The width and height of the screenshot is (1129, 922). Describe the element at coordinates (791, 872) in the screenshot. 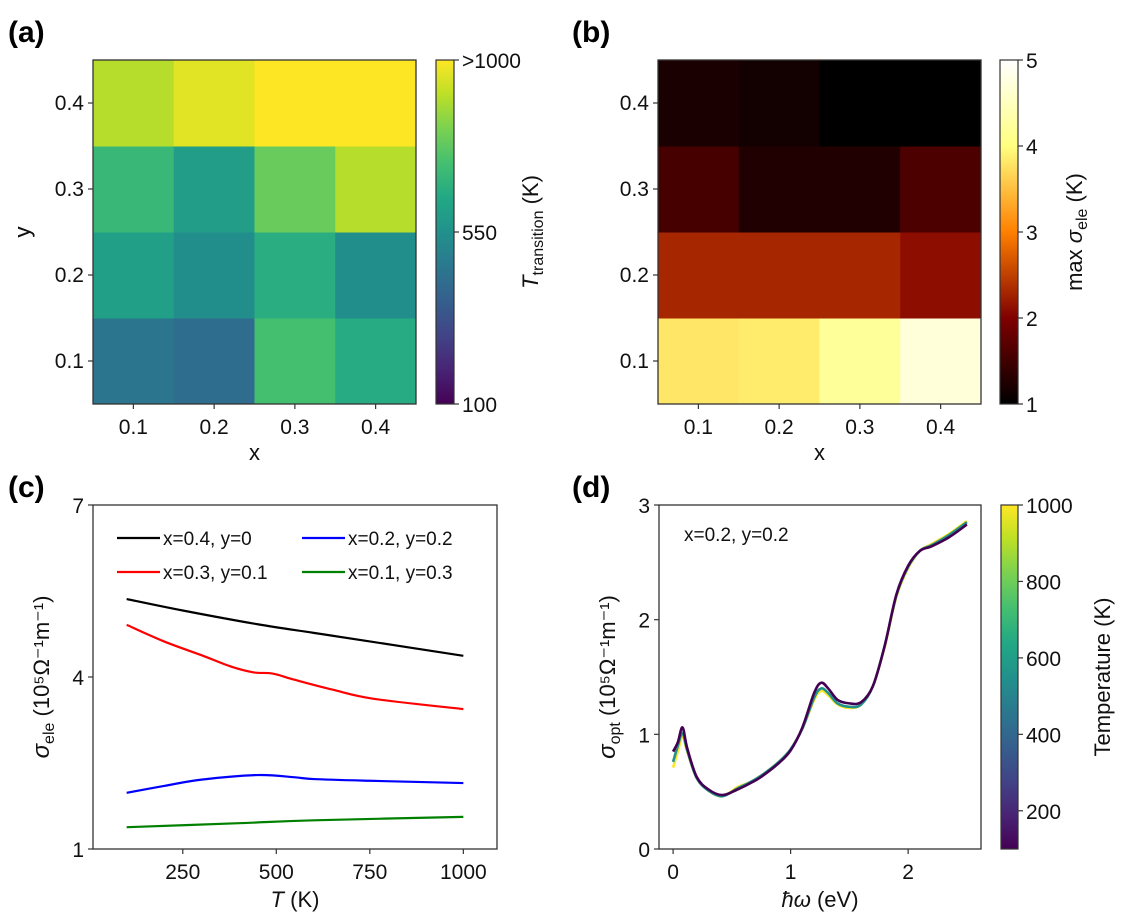

I see `panel-d-x-tick-label: 1` at that location.